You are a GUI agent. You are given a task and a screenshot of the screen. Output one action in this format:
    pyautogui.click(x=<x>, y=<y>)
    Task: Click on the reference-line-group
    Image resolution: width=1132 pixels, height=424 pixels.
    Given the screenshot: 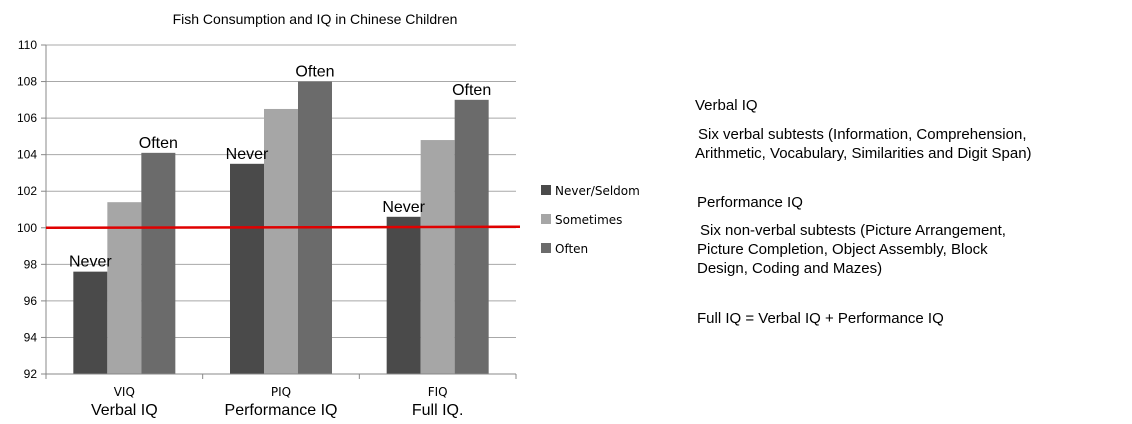 What is the action you would take?
    pyautogui.click(x=283, y=227)
    